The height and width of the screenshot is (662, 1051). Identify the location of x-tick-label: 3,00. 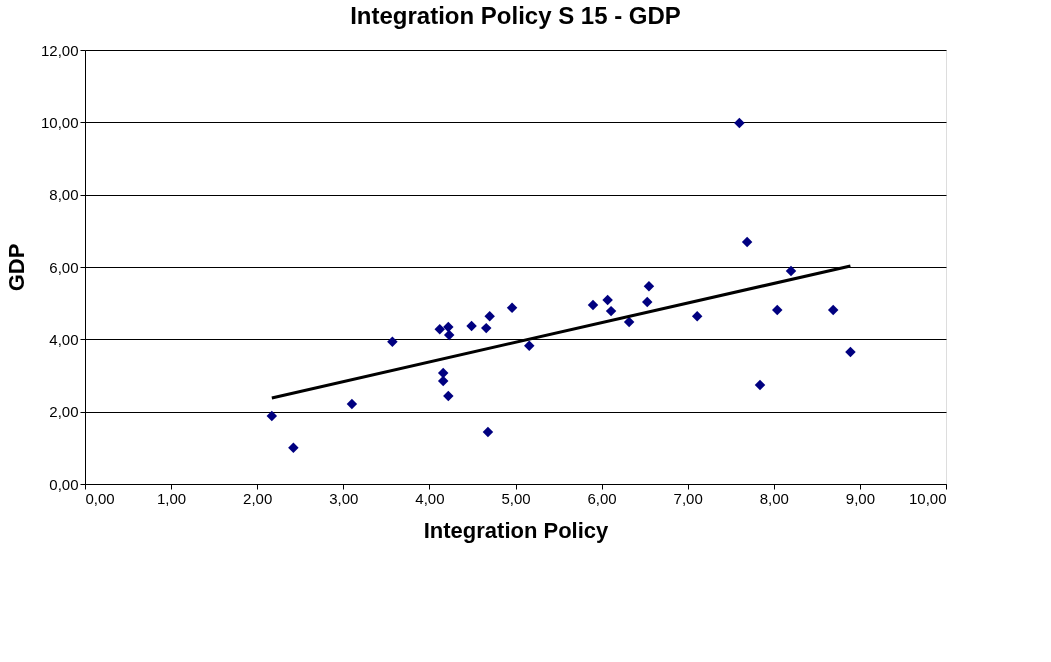
(344, 498).